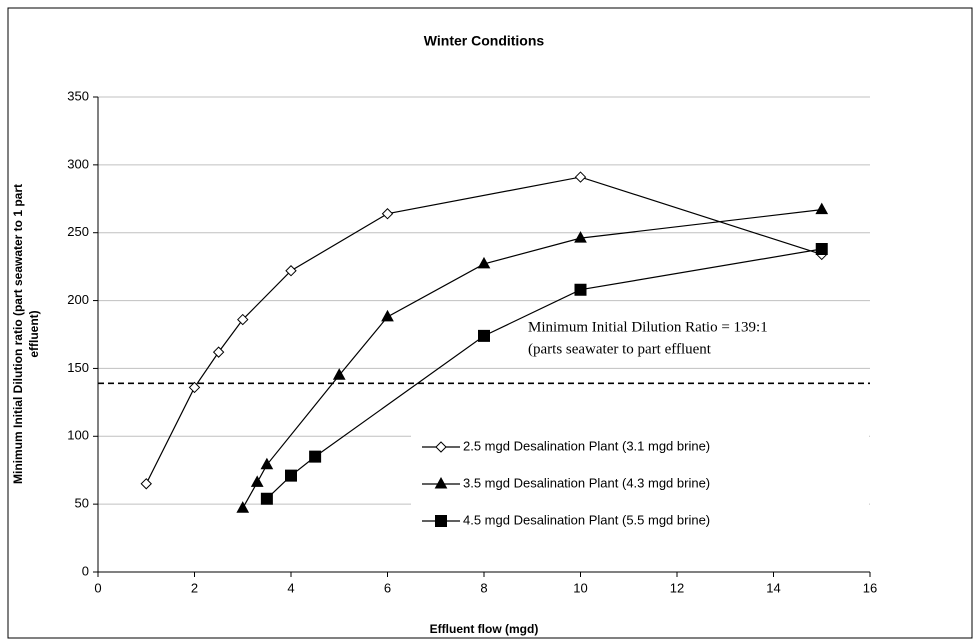  What do you see at coordinates (484, 41) in the screenshot?
I see `chart-title: Winter Conditions` at bounding box center [484, 41].